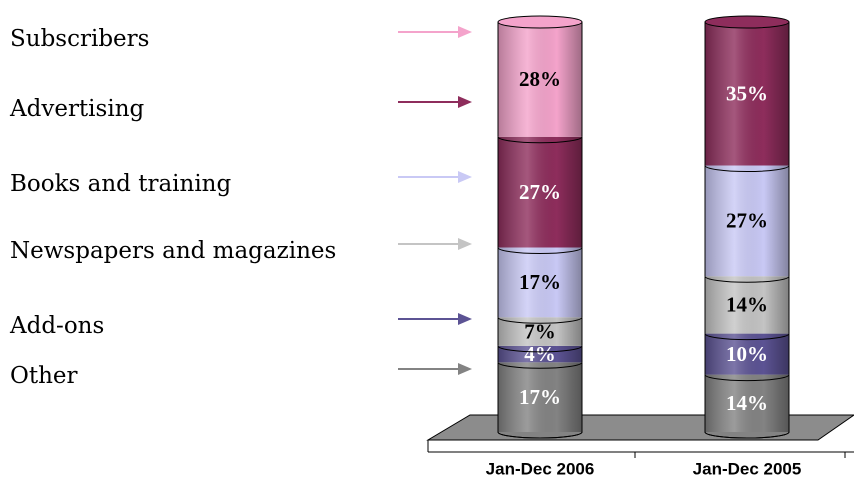 The image size is (854, 480). What do you see at coordinates (540, 468) in the screenshot?
I see `x-tick-label: Jan-Dec 2006` at bounding box center [540, 468].